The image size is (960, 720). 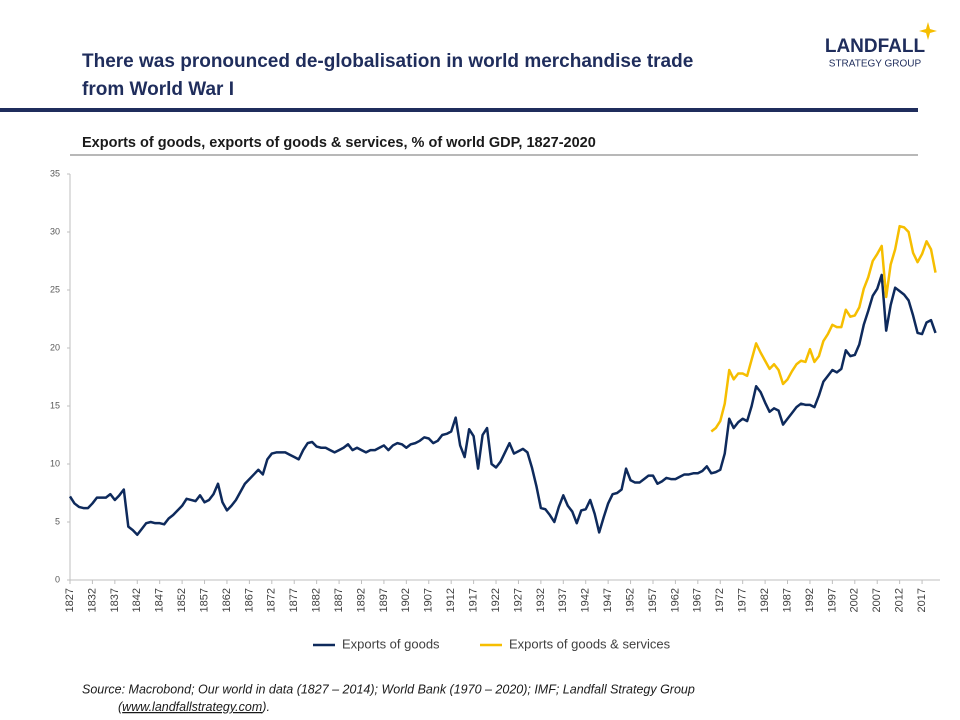 What do you see at coordinates (70, 600) in the screenshot?
I see `x-tick-label: 1827` at bounding box center [70, 600].